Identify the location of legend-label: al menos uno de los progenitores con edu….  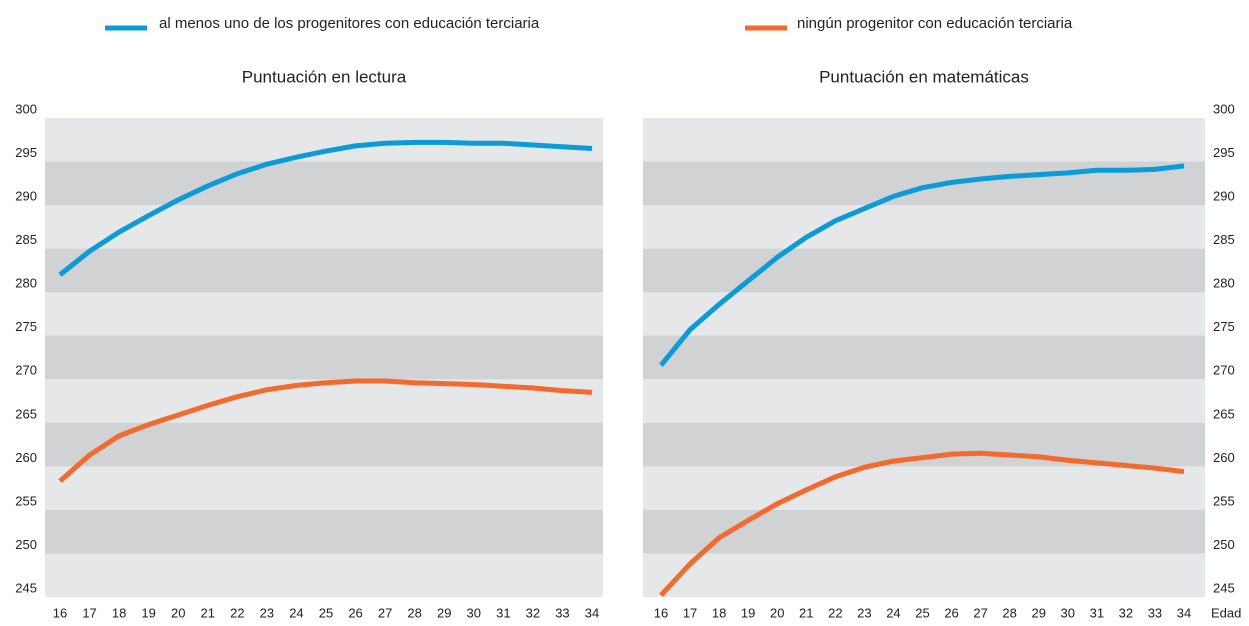
(349, 23).